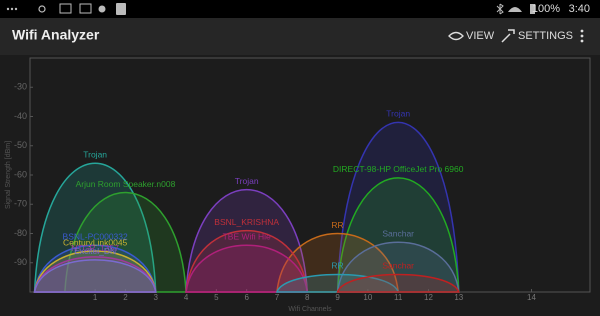  I want to click on app-bar, so click(300, 36).